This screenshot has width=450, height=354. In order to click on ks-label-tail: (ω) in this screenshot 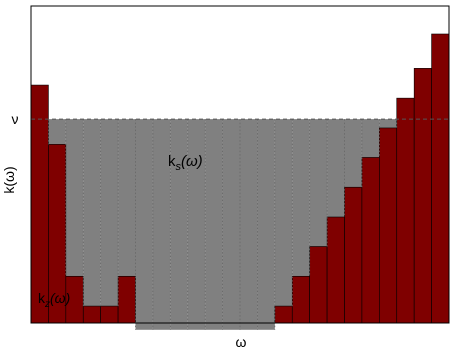, I will do `click(192, 161)`.